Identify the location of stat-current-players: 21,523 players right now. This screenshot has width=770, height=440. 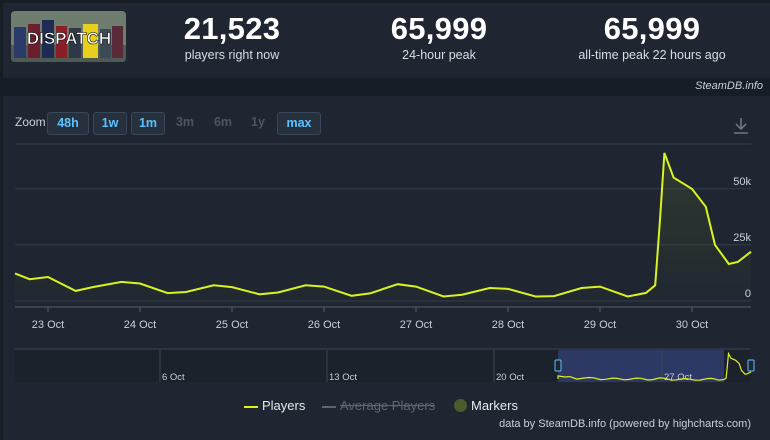
(232, 37).